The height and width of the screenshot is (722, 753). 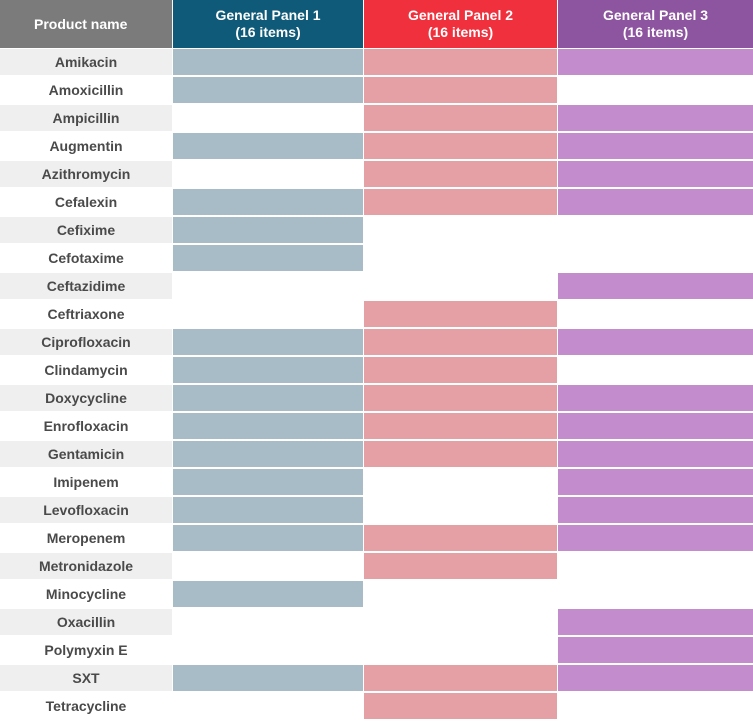 What do you see at coordinates (655, 24) in the screenshot?
I see `header-general-panel-3: General Panel 3 (16 items)` at bounding box center [655, 24].